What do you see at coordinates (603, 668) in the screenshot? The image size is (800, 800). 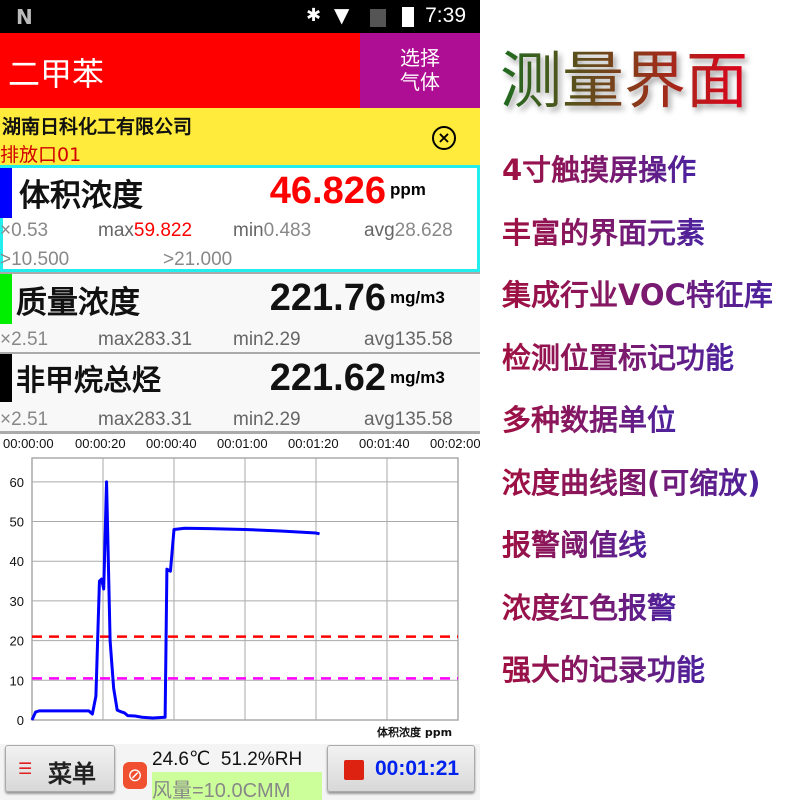 I see `promo-feature: 强大的记录功能` at bounding box center [603, 668].